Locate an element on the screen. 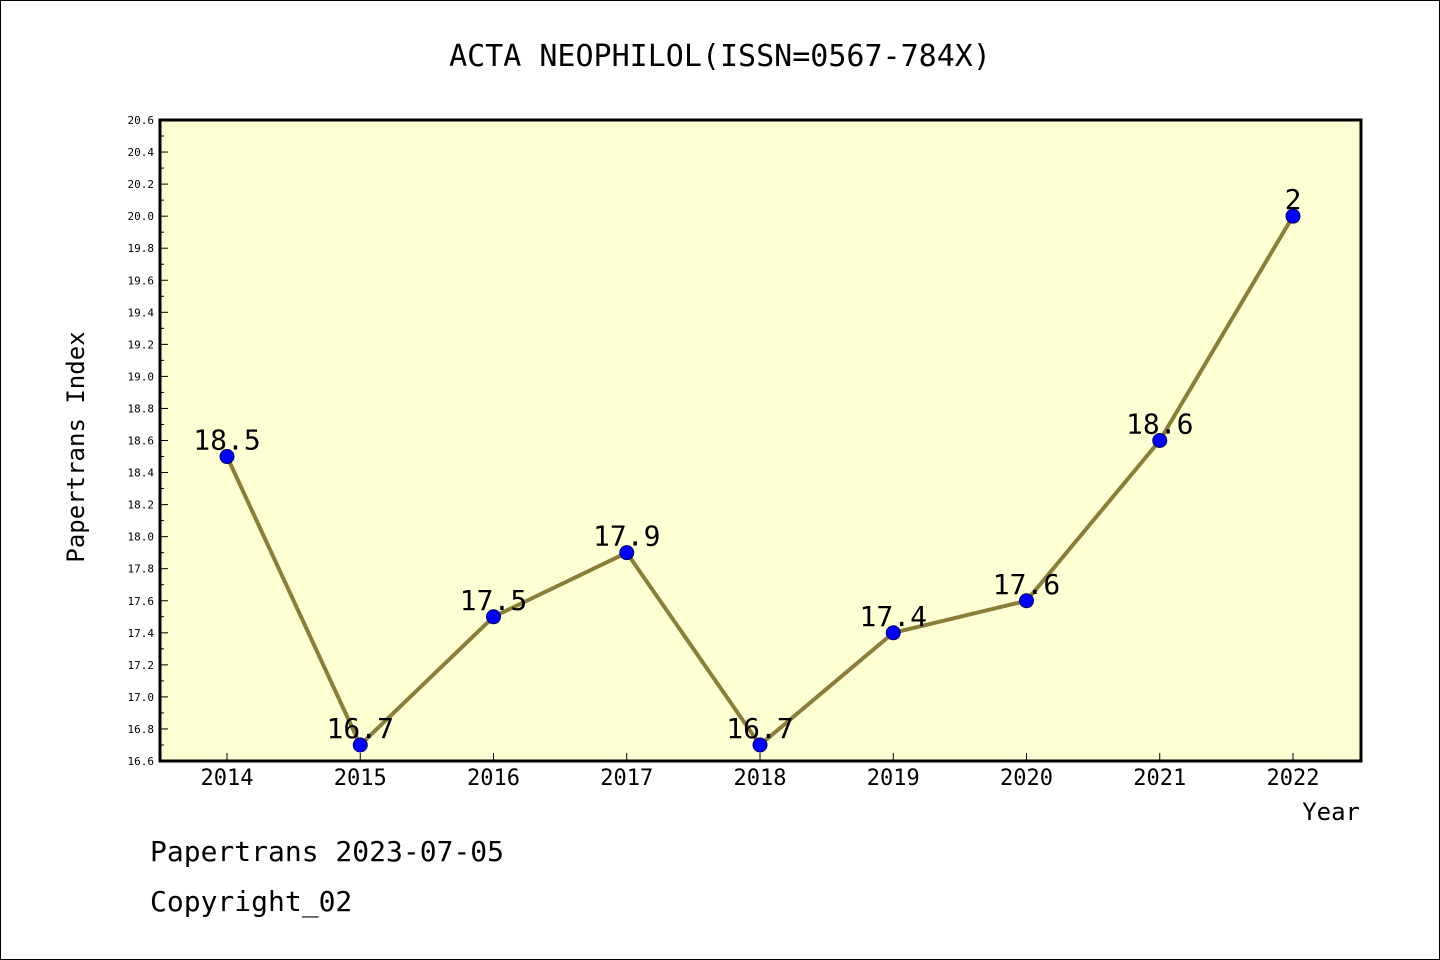  x-tick-label: 2018 is located at coordinates (760, 778).